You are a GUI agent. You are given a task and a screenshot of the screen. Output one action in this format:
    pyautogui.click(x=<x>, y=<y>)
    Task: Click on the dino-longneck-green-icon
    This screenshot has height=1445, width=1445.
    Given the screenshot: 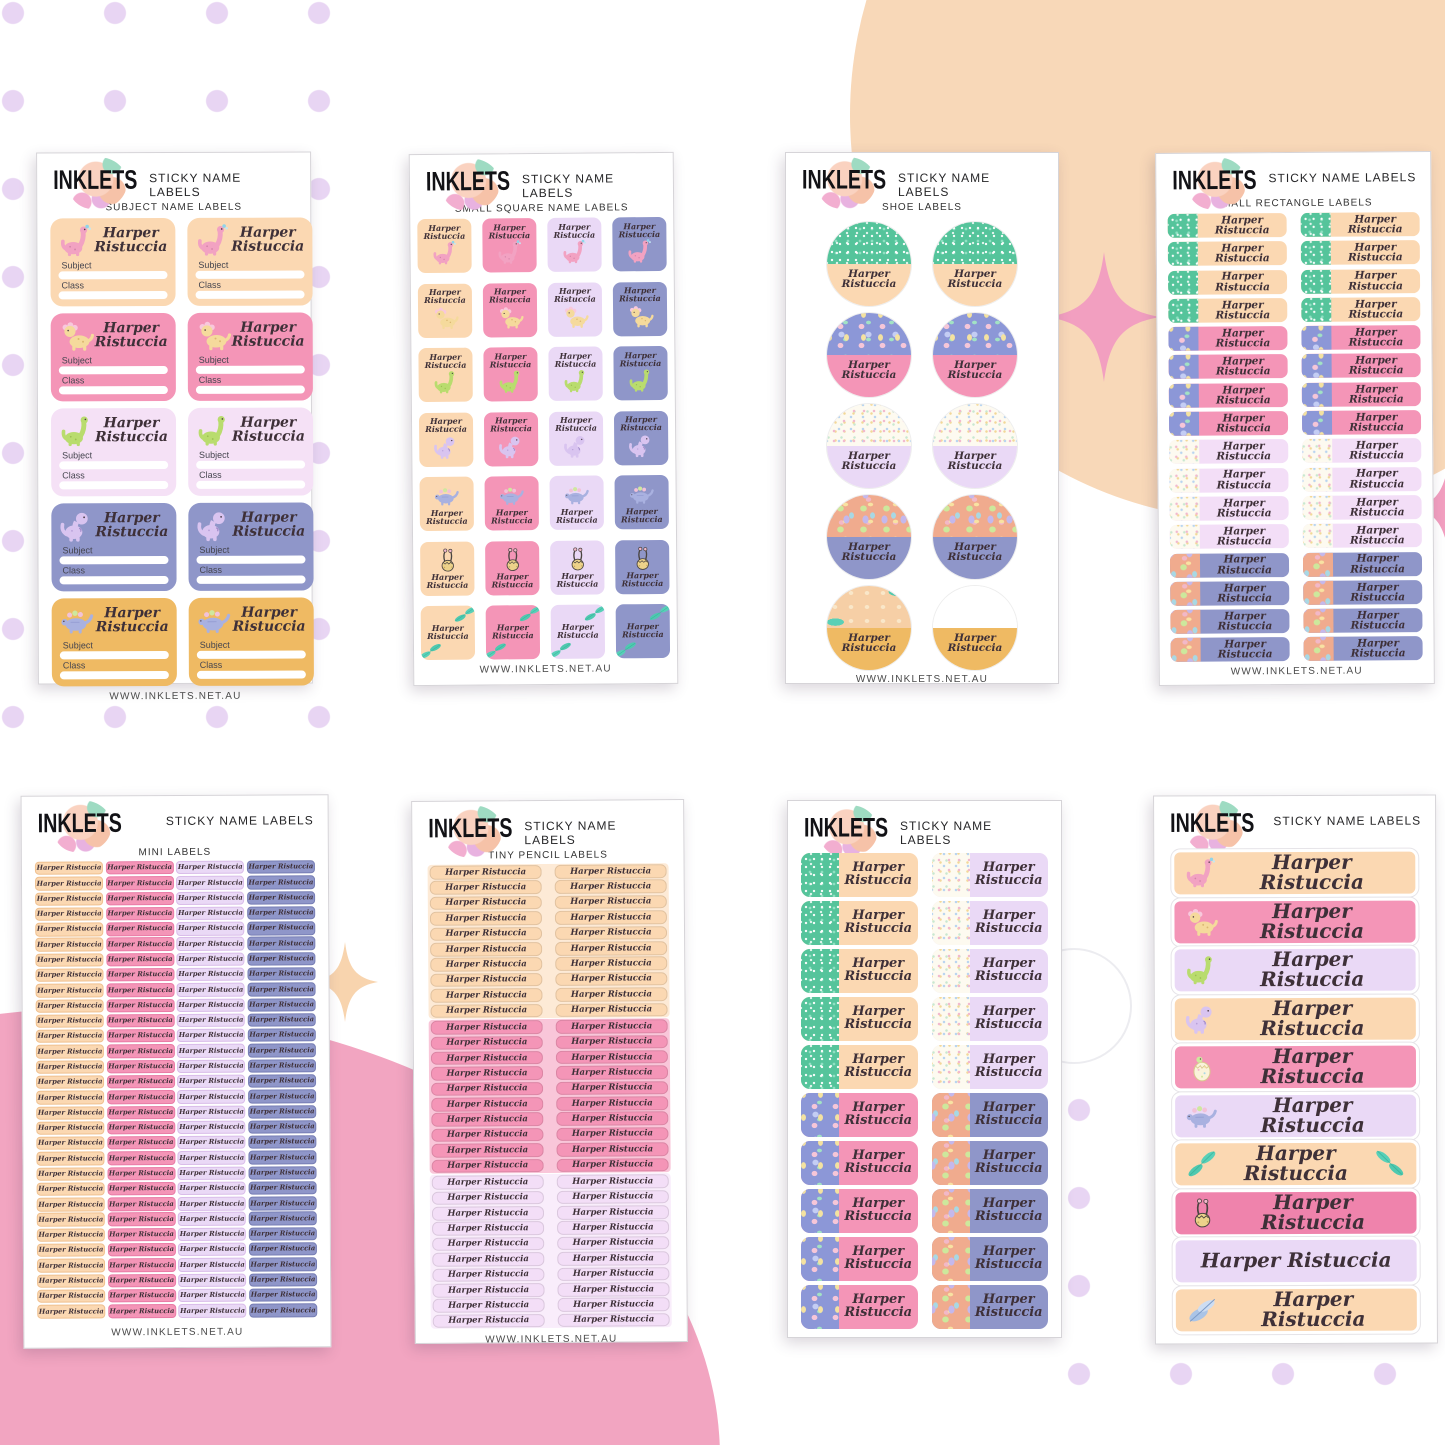 What is the action you would take?
    pyautogui.click(x=574, y=381)
    